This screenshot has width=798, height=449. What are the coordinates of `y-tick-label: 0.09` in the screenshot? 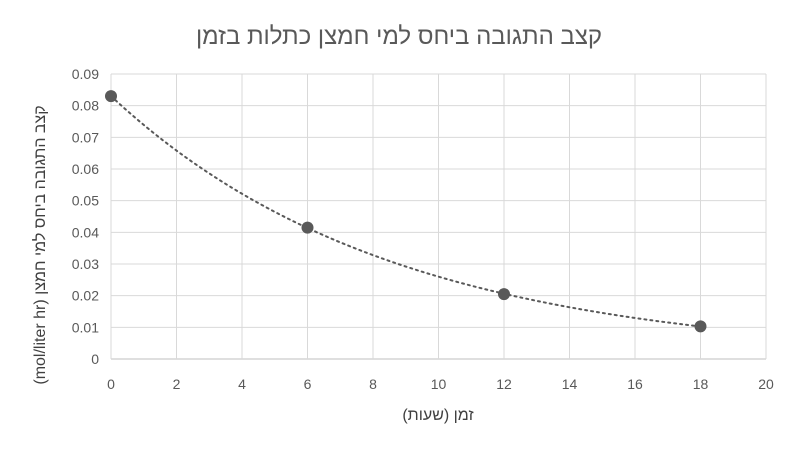 It's located at (85, 74).